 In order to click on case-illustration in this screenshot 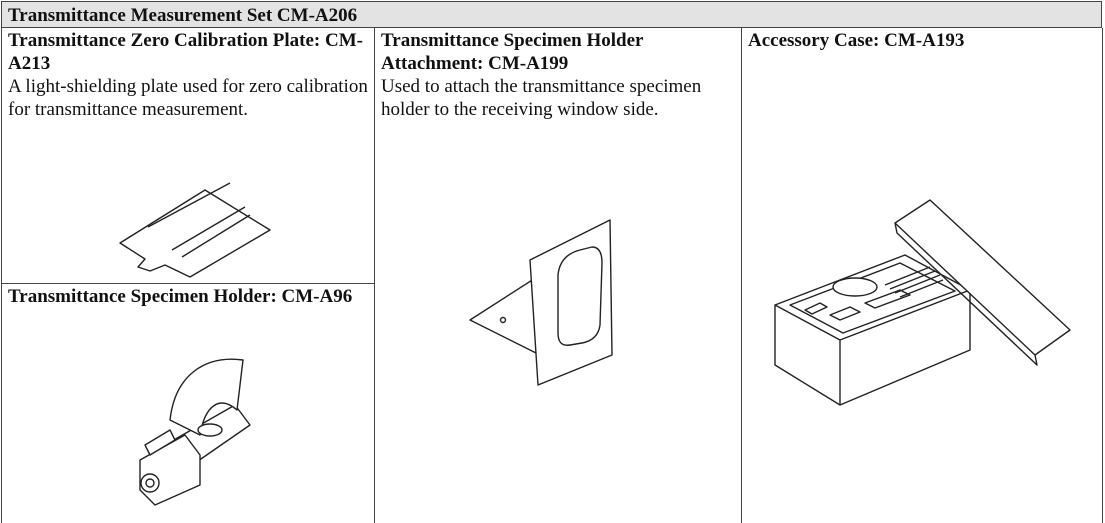, I will do `click(922, 302)`.